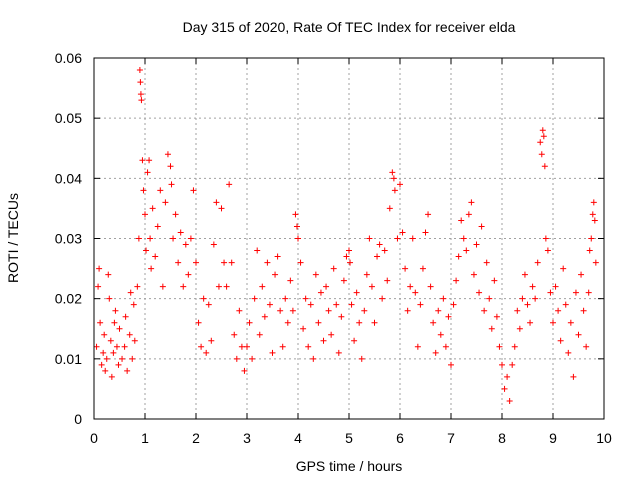 This screenshot has width=640, height=480. What do you see at coordinates (68, 118) in the screenshot?
I see `y-tick-label: 0.05` at bounding box center [68, 118].